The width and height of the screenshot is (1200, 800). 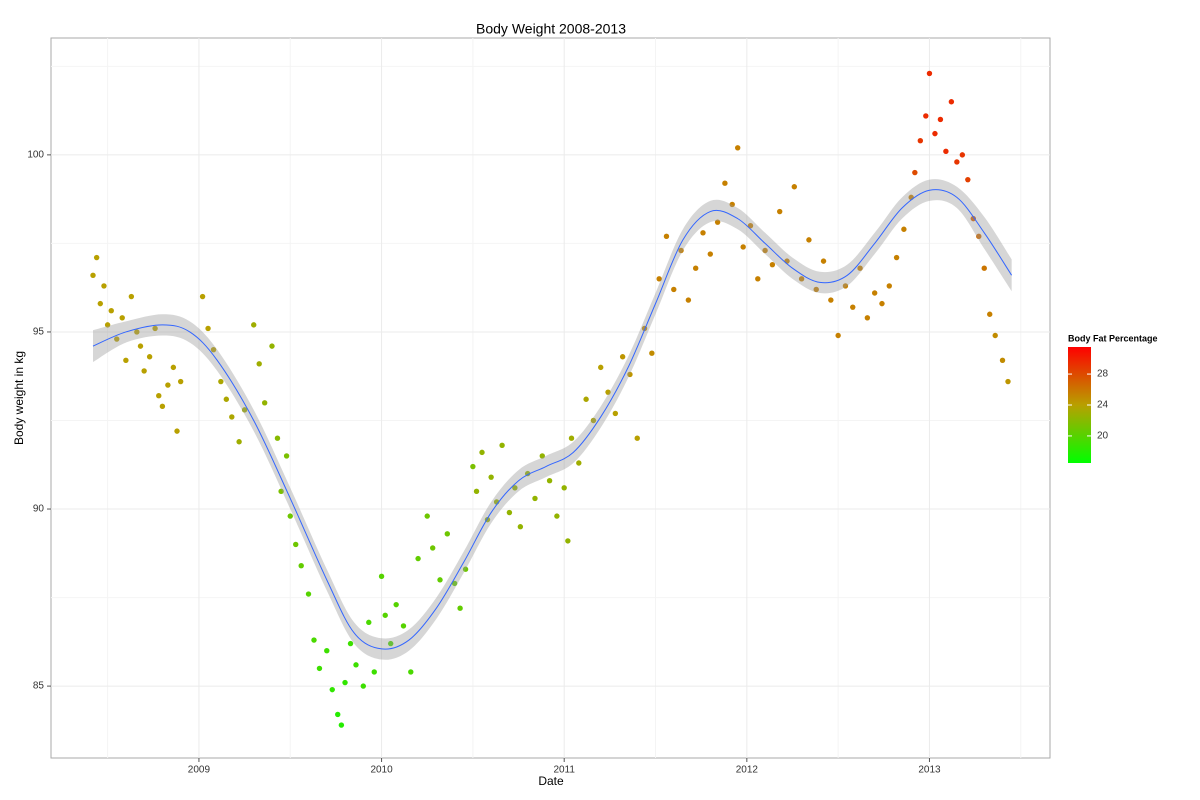 I want to click on chart-title: Body Weight 2008-2013, so click(x=551, y=29).